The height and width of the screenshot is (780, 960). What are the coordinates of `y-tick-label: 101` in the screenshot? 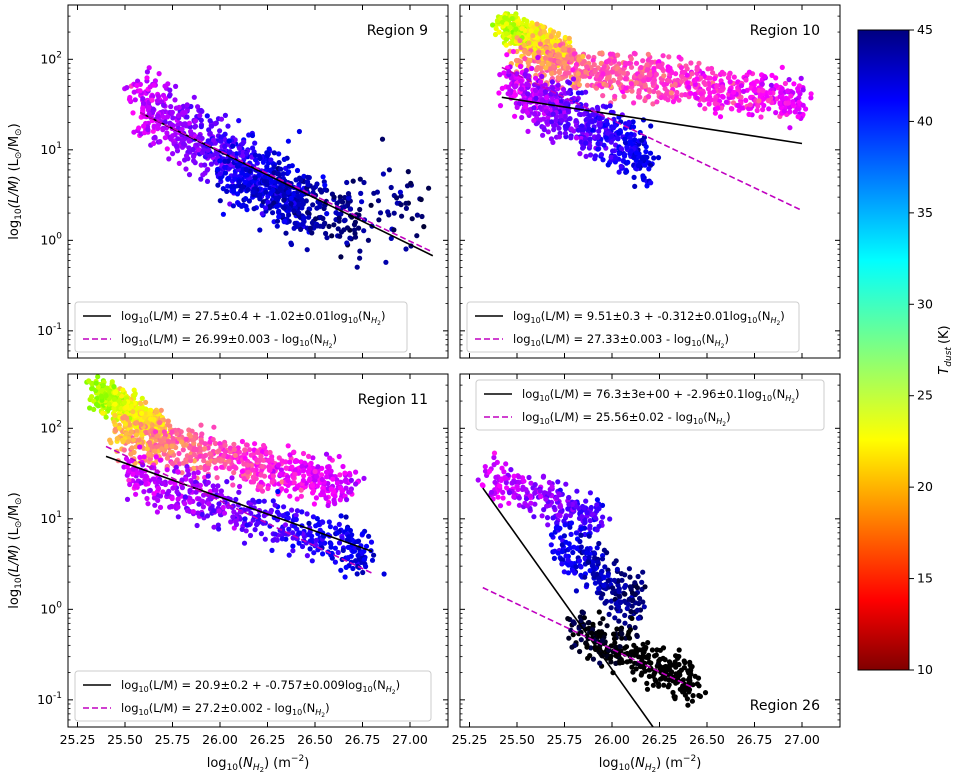 It's located at (51, 149).